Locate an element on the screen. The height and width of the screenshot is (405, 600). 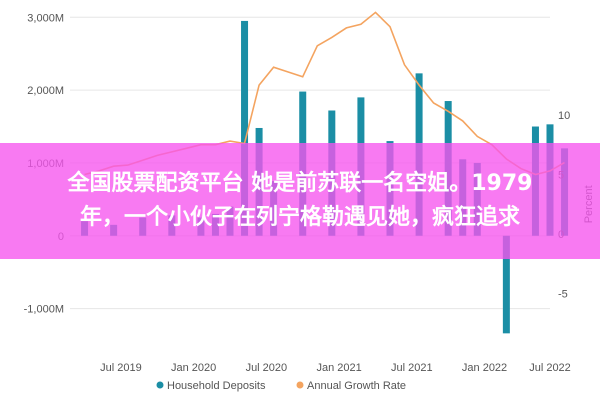
legend-marker-deposits is located at coordinates (160, 385).